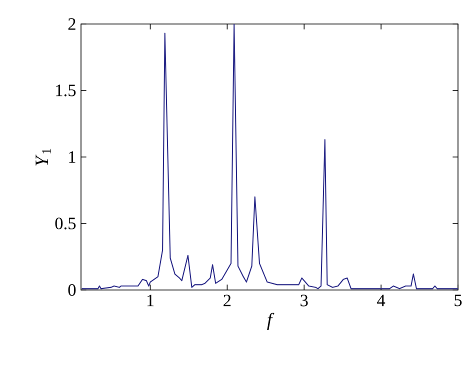  What do you see at coordinates (381, 300) in the screenshot?
I see `x-tick-label: 4` at bounding box center [381, 300].